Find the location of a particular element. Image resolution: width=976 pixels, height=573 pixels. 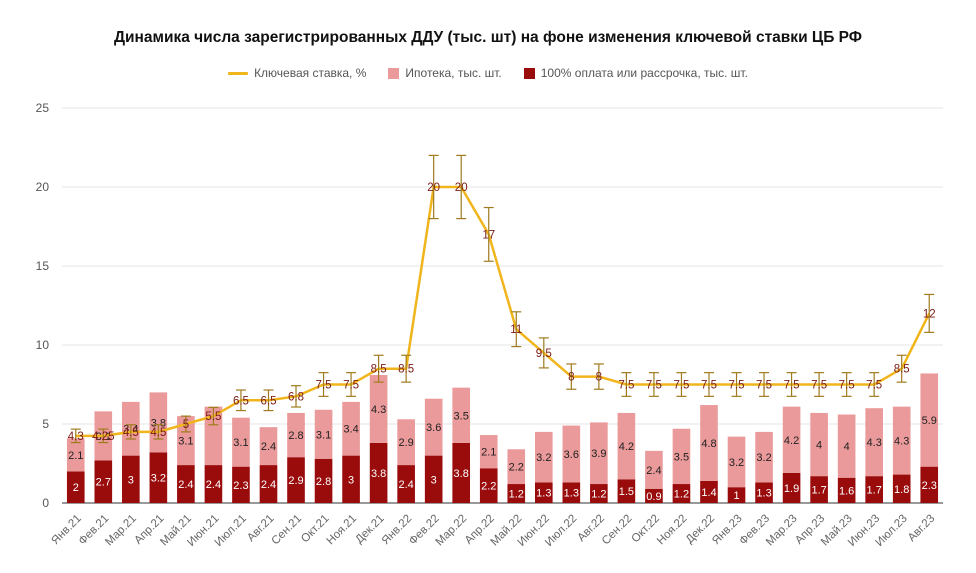

legend-item-full-payment: 100% оплата или рассрочка, тыс. шт. is located at coordinates (635, 73).